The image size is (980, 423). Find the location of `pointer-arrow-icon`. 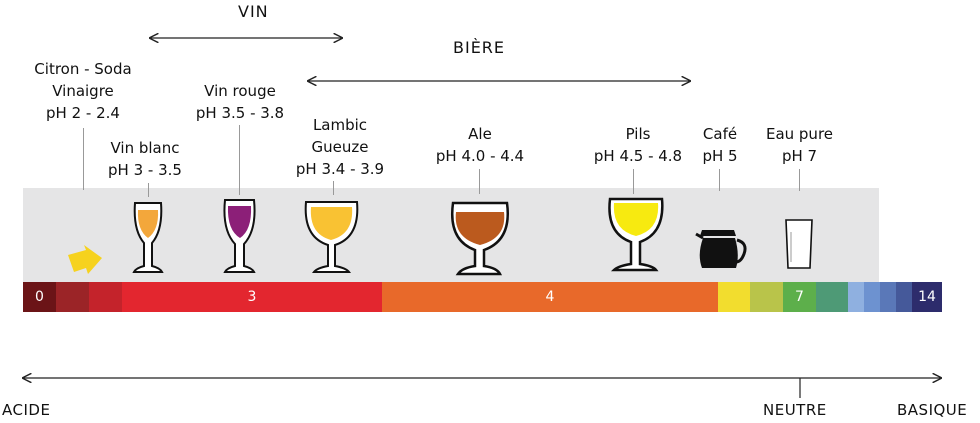

pointer-arrow-icon is located at coordinates (85, 259).